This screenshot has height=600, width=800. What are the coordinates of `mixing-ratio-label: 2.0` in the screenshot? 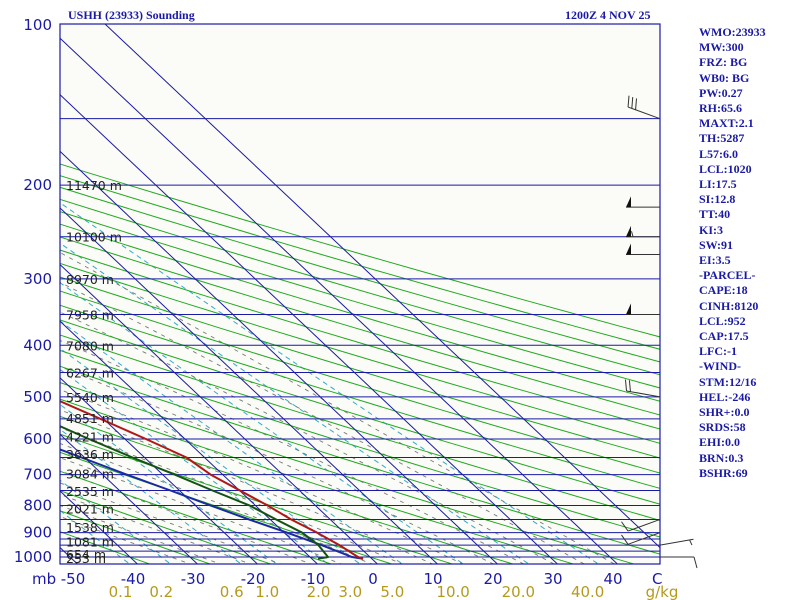 It's located at (319, 591).